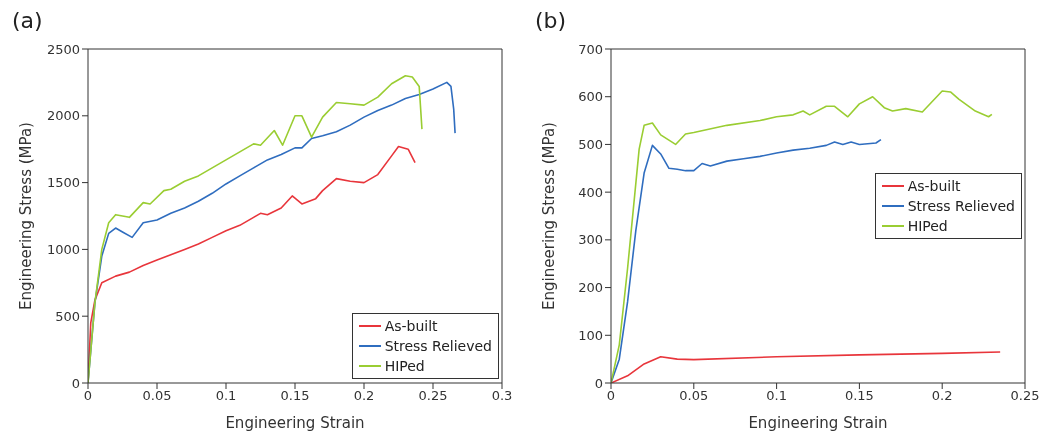  I want to click on y-tick-label: 300, so click(590, 240).